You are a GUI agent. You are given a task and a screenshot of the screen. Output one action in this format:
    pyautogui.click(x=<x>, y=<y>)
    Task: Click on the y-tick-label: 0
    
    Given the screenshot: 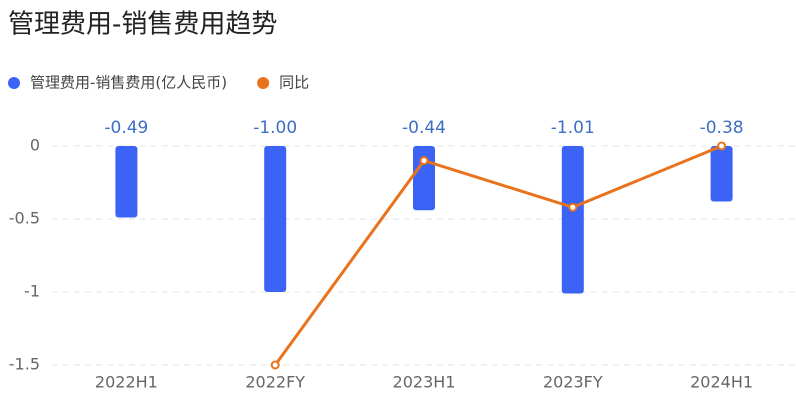 What is the action you would take?
    pyautogui.click(x=35, y=145)
    